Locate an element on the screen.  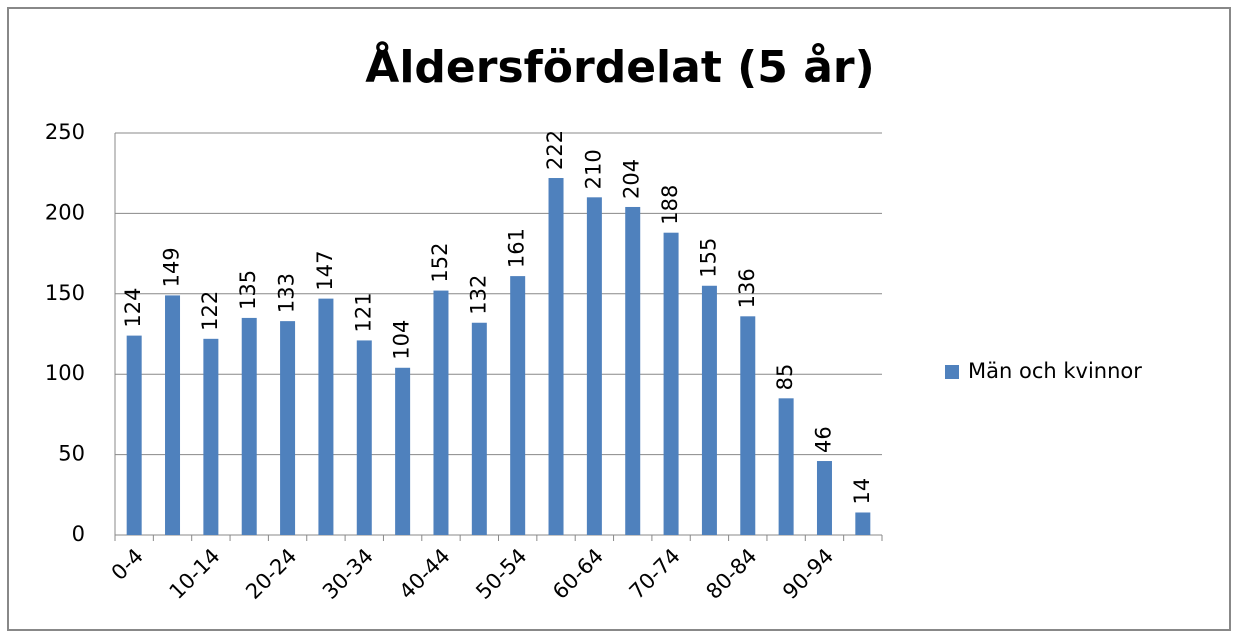
data-label: 133 is located at coordinates (287, 293).